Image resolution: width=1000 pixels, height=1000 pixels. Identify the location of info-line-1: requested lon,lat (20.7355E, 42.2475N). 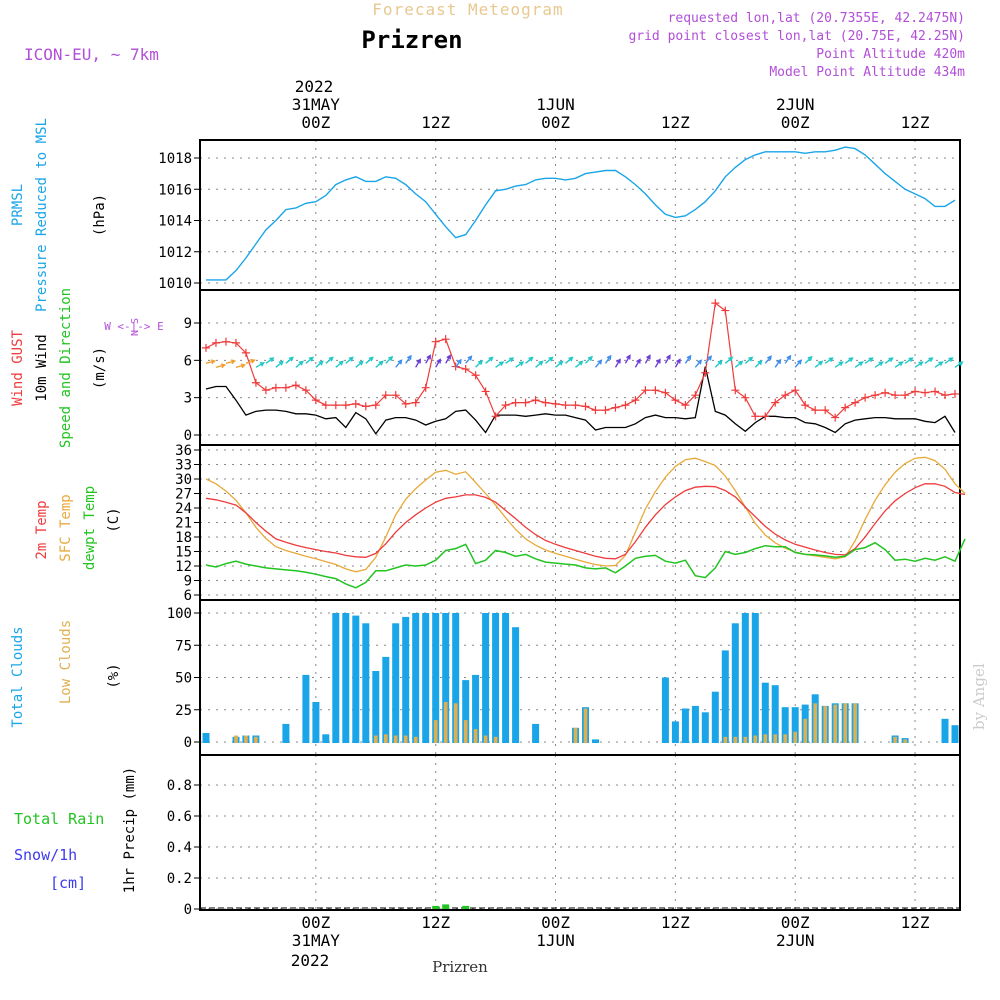
(816, 18).